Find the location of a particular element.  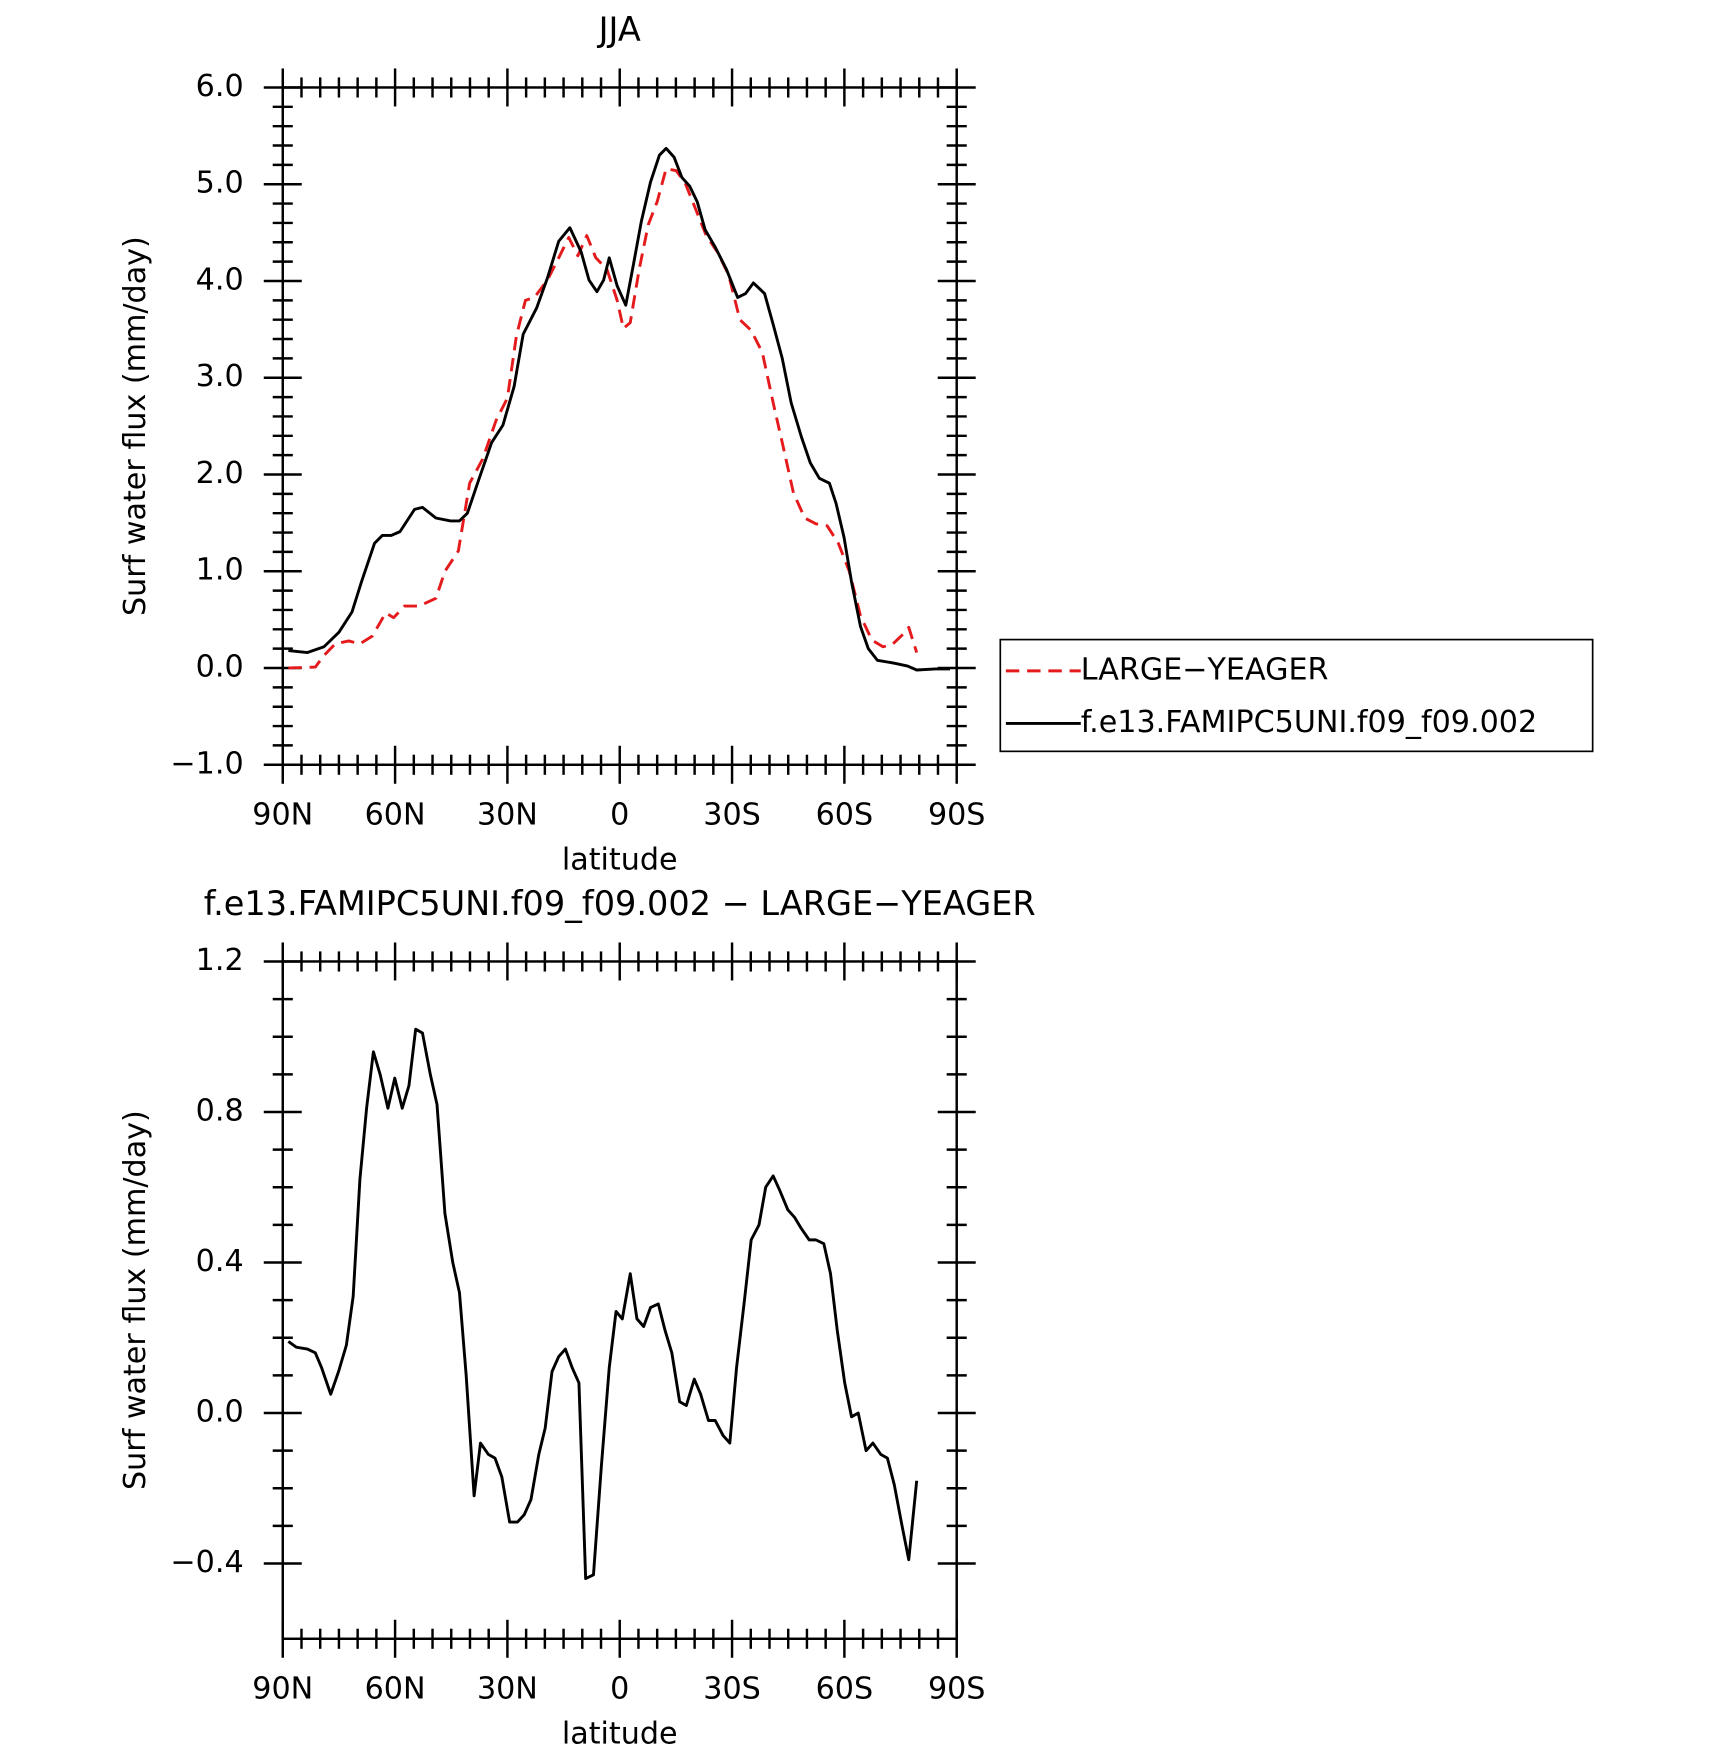

chart-title: JJA is located at coordinates (619, 29).